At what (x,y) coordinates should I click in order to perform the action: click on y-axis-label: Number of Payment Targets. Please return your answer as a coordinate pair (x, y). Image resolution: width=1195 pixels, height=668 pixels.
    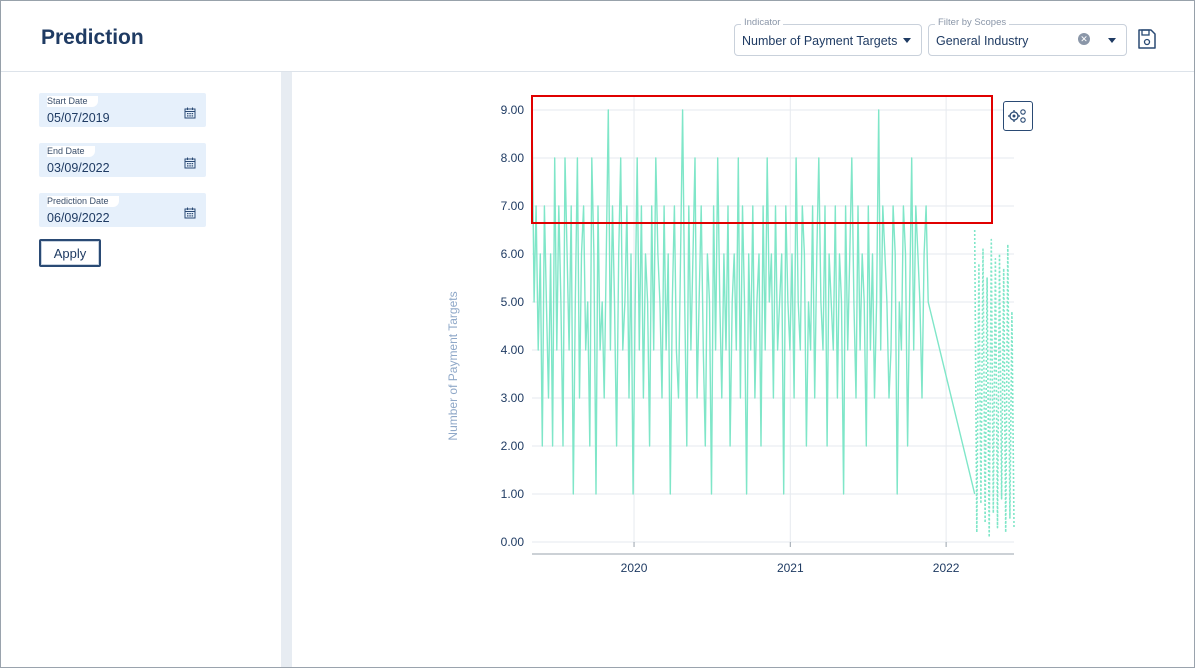
    Looking at the image, I should click on (453, 365).